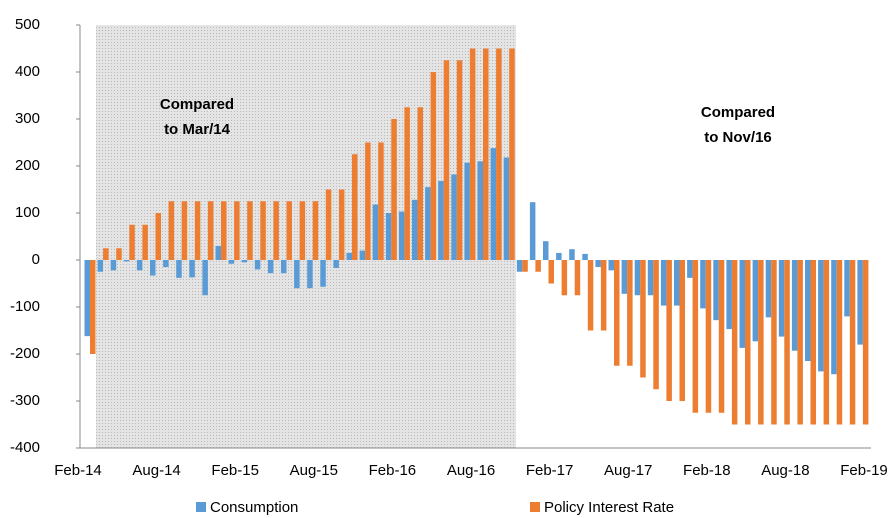 This screenshot has width=895, height=518. What do you see at coordinates (27, 24) in the screenshot?
I see `y-tick-label: 500` at bounding box center [27, 24].